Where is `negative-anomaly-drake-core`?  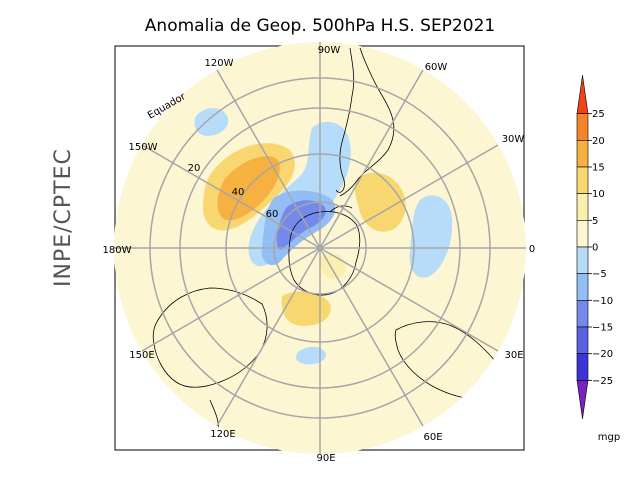
negative-anomaly-drake-core is located at coordinates (301, 225).